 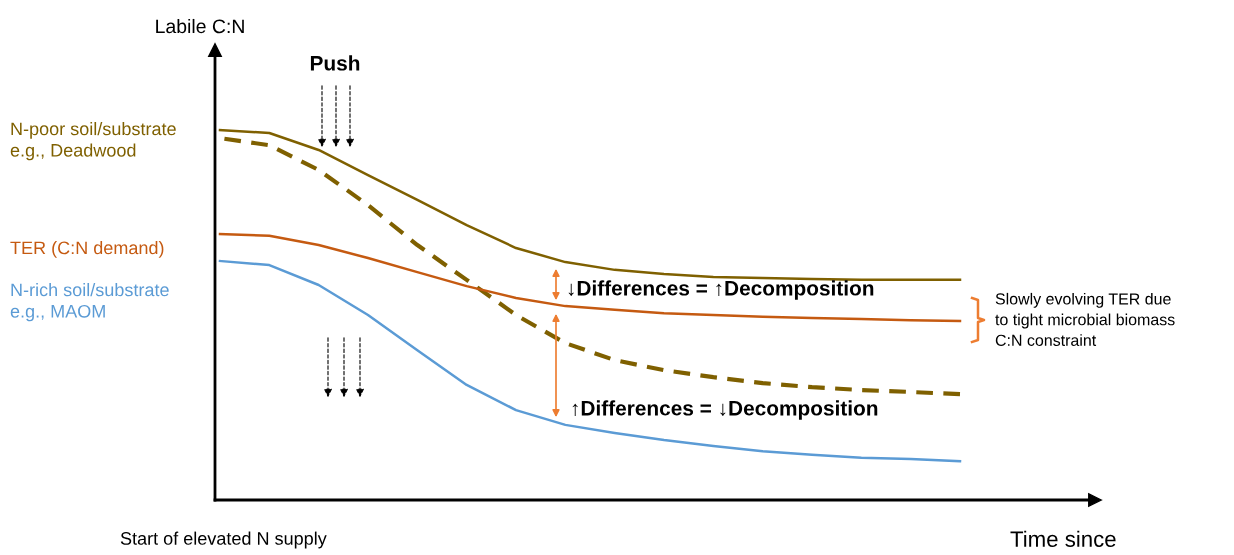 What do you see at coordinates (1085, 319) in the screenshot?
I see `text: Slowly evolving TER due to tight microbial biomass C:N constraint` at bounding box center [1085, 319].